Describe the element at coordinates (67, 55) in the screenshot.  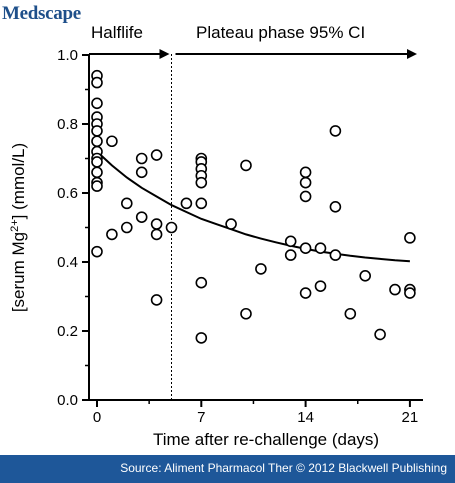
I see `y-tick-label: 1.0` at that location.